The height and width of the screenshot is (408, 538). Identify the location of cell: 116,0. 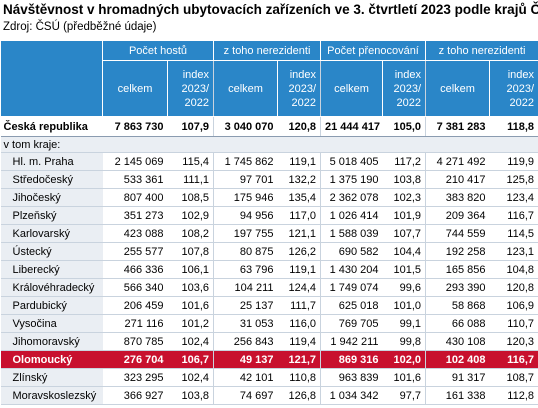
(299, 323).